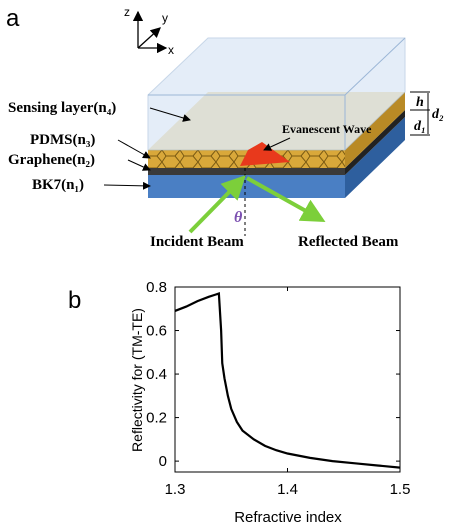 This screenshot has width=455, height=528. I want to click on coordinate-axes, so click(150, 32).